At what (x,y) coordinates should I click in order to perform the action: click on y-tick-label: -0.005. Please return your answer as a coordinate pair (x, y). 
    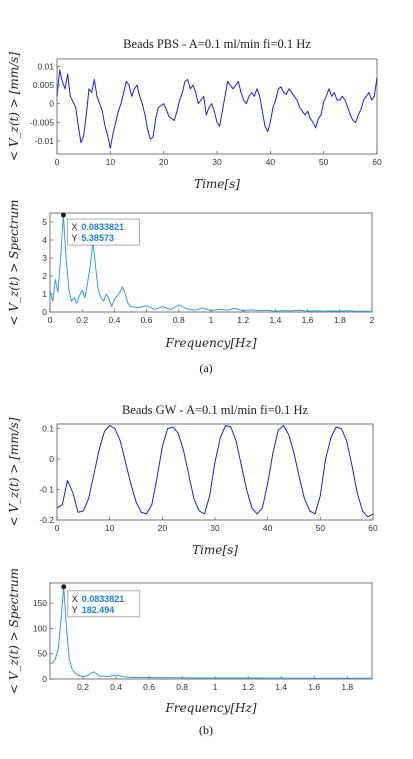
    Looking at the image, I should click on (42, 122).